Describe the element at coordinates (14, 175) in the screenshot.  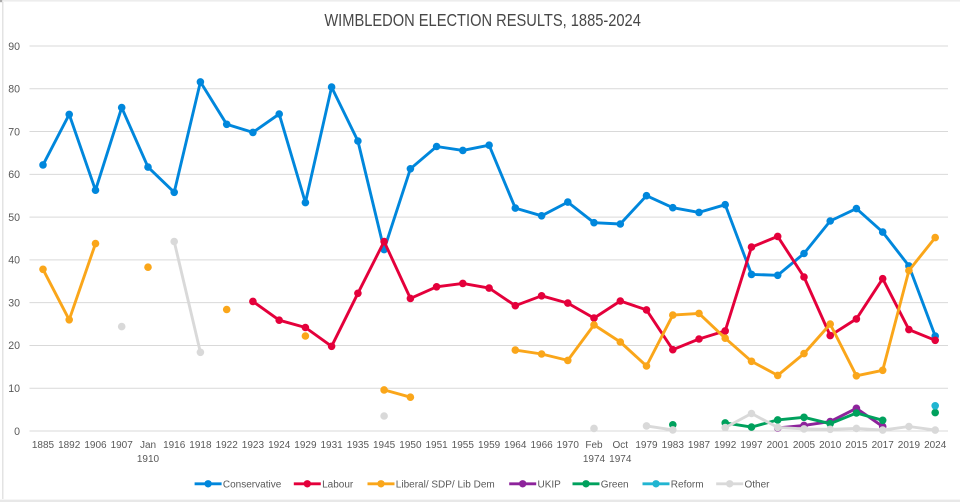
I see `svg-text: 60` at that location.